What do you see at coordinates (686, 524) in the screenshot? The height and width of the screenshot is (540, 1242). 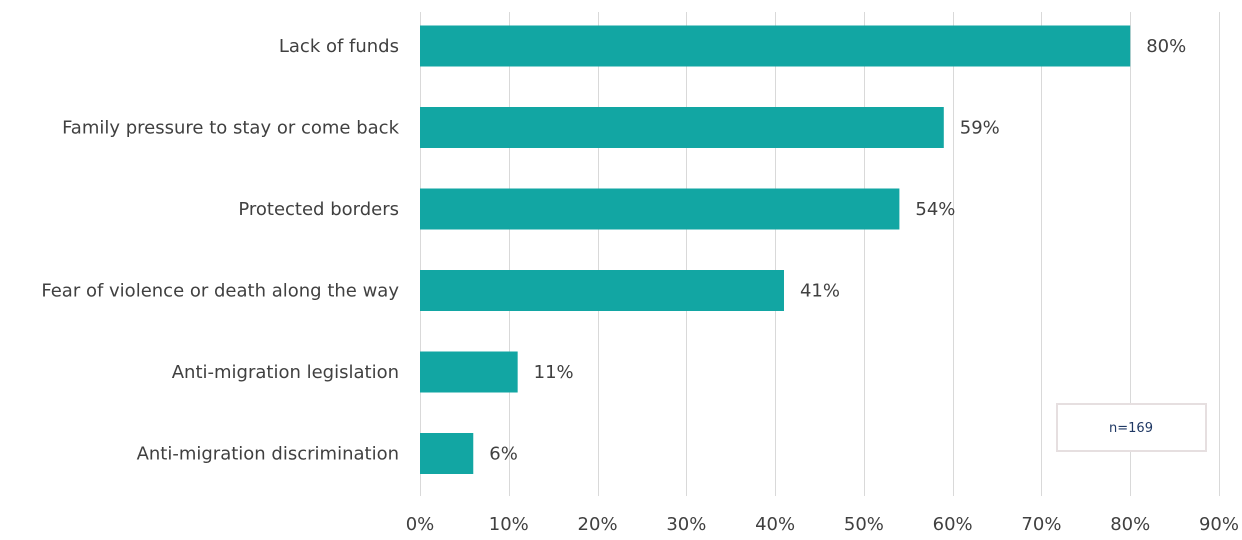 I see `x-tick-label-30: 30%` at bounding box center [686, 524].